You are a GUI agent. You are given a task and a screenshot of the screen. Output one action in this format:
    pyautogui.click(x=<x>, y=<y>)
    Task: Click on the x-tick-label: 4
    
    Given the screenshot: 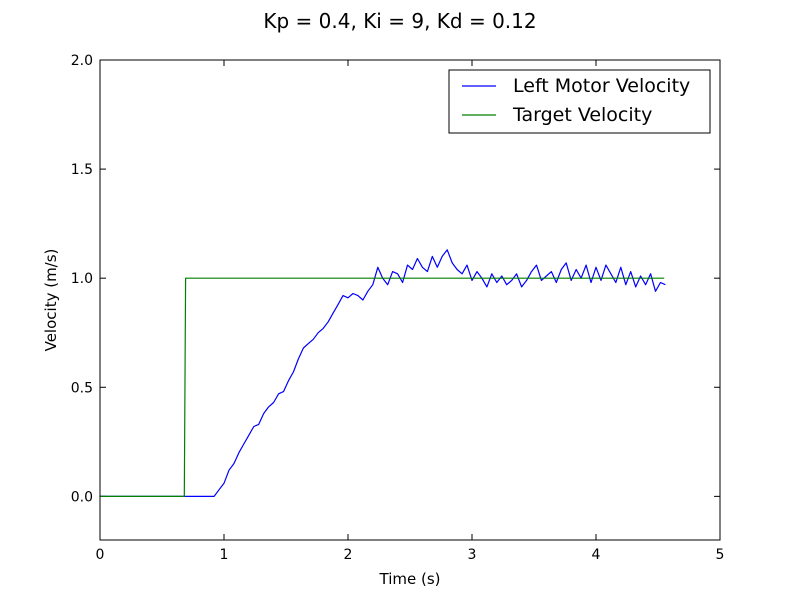 What is the action you would take?
    pyautogui.click(x=596, y=555)
    